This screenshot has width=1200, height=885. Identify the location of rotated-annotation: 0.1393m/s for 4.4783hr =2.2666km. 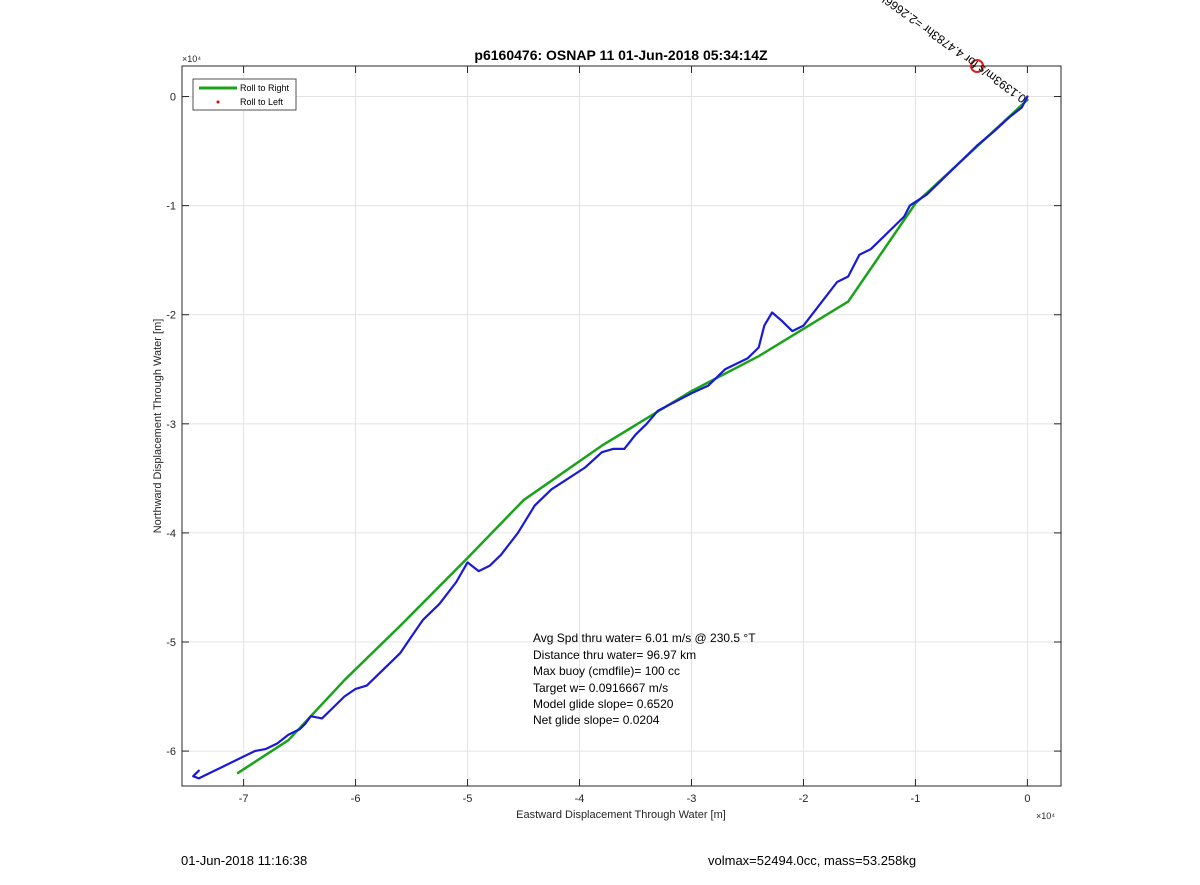
(949, 53).